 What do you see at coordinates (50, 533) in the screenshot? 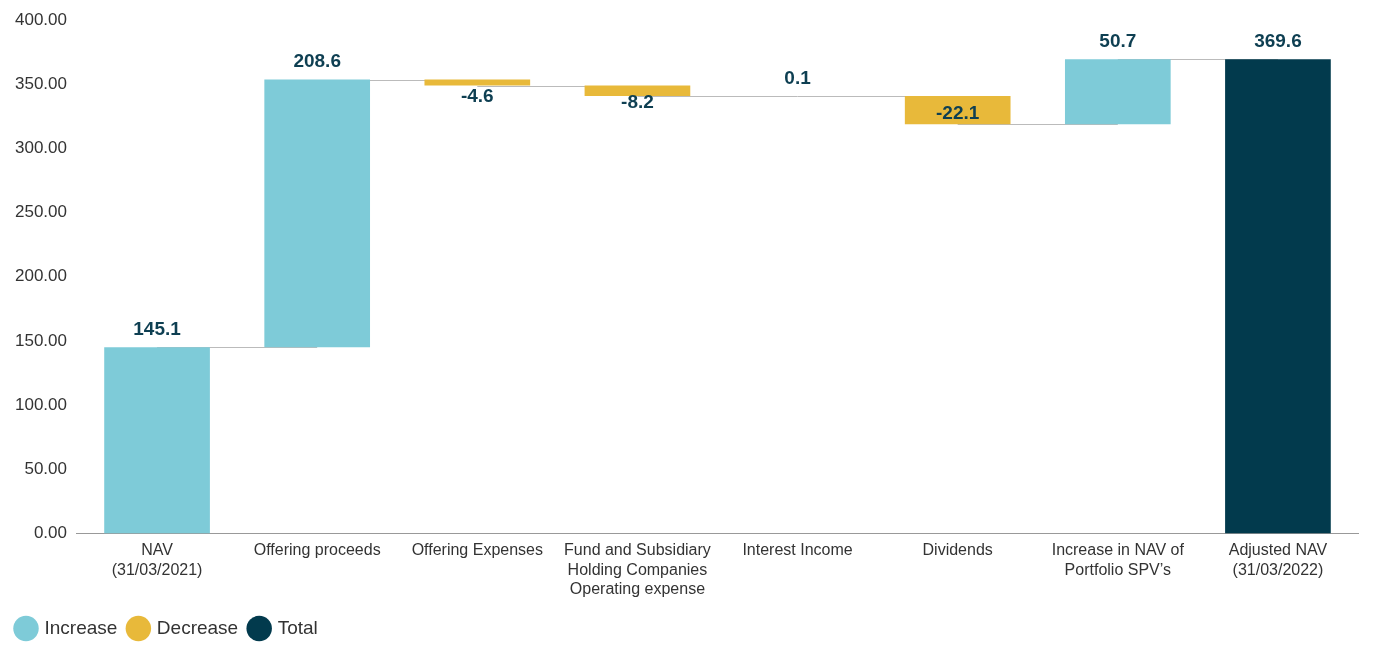
I see `y-tick-label: 0.00` at bounding box center [50, 533].